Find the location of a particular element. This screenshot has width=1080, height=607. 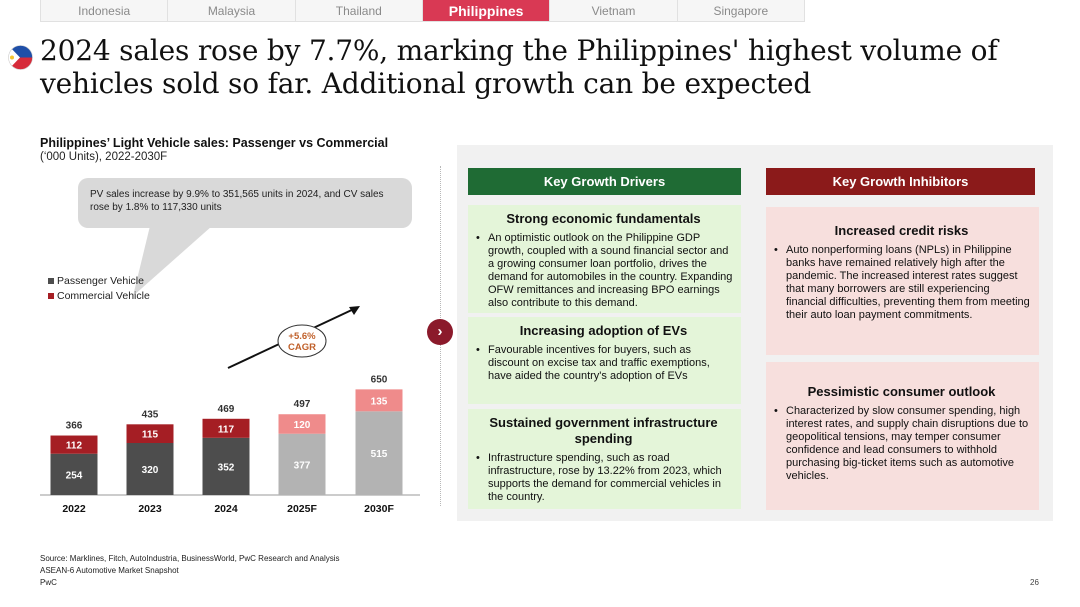

data-label-commercial: 112 is located at coordinates (74, 446).